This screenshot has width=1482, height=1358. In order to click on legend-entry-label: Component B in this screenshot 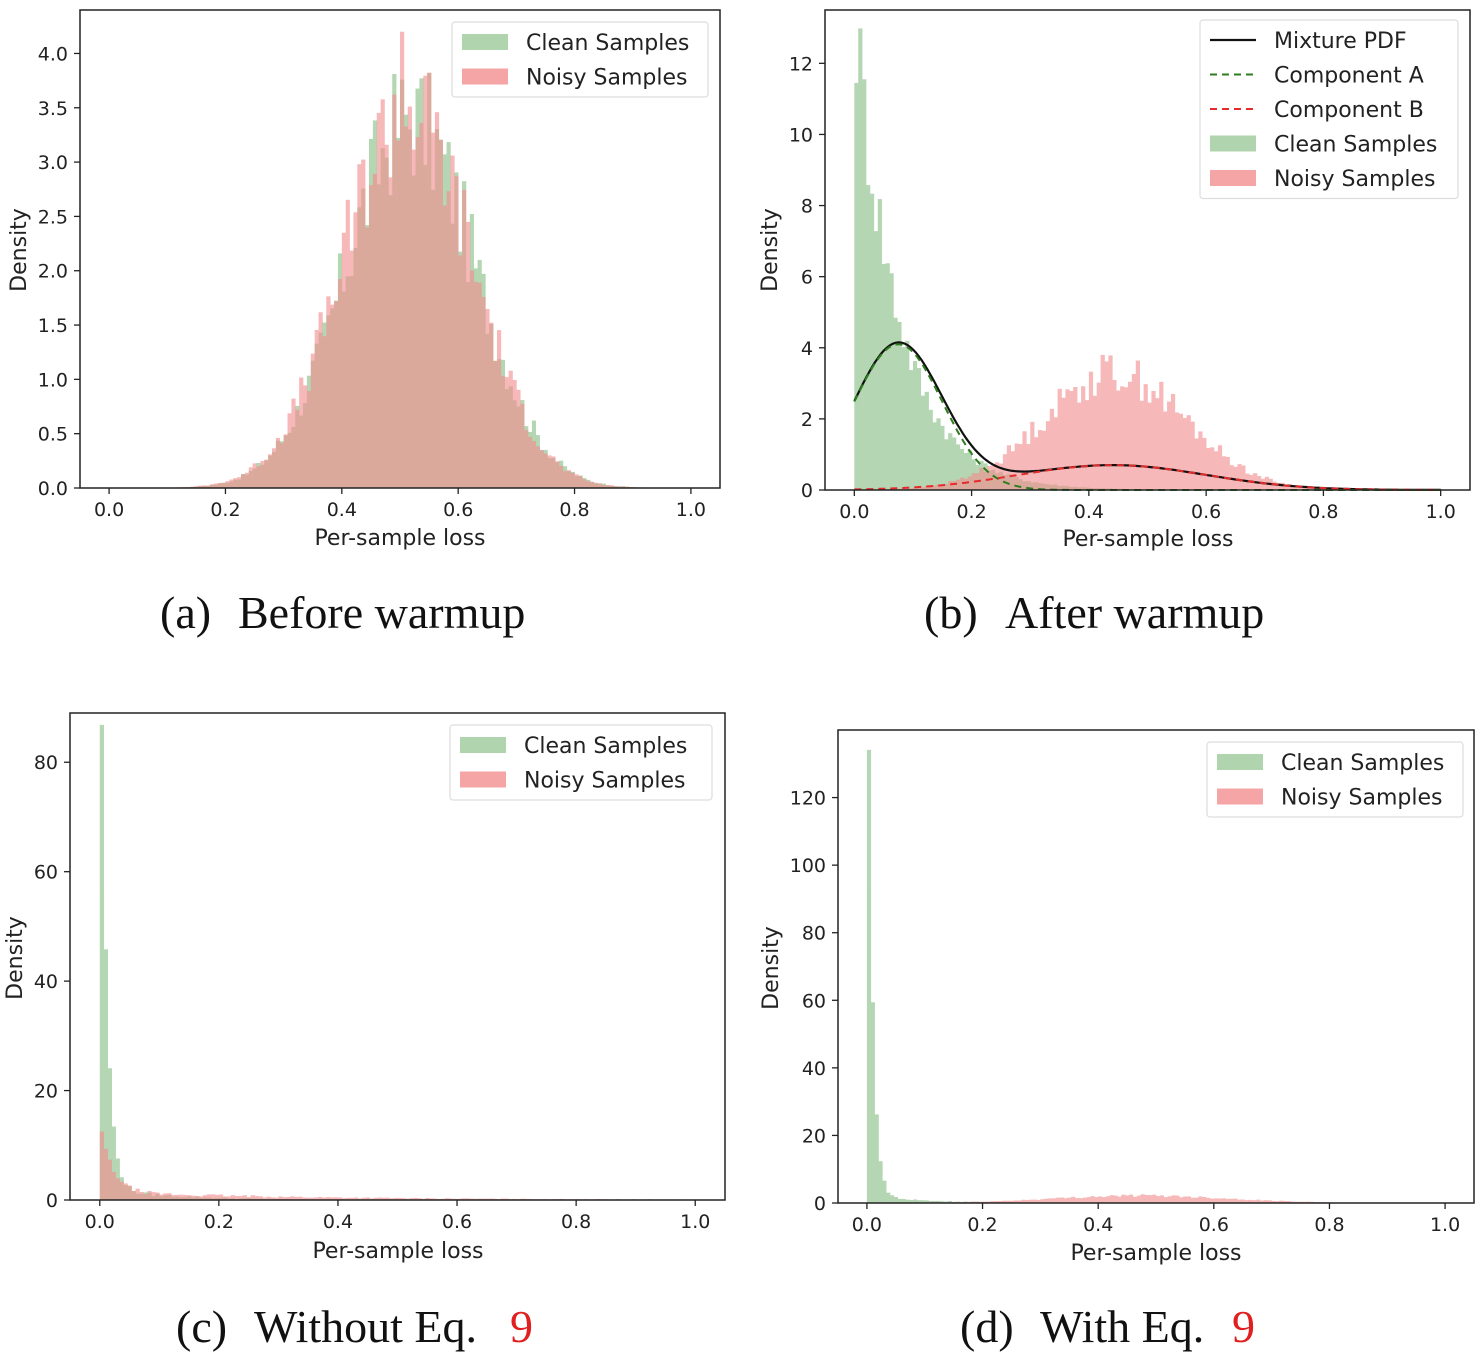, I will do `click(1349, 110)`.